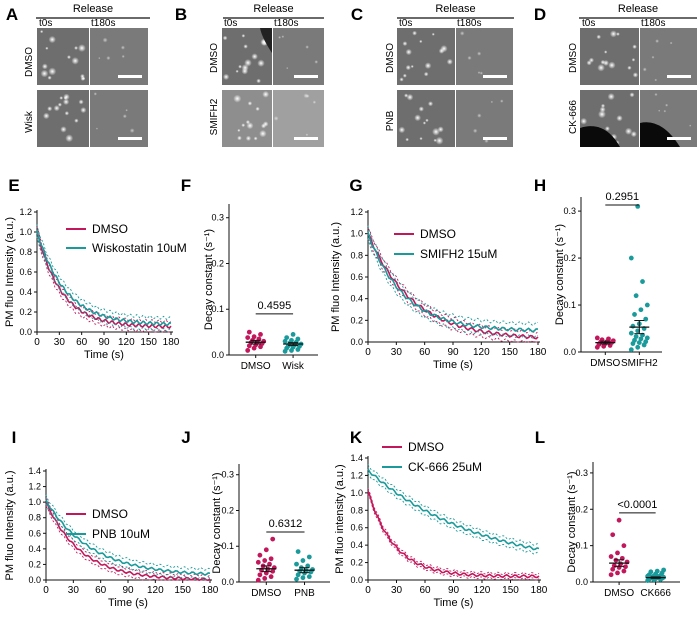 The height and width of the screenshot is (622, 700). I want to click on panel-label: J, so click(185, 437).